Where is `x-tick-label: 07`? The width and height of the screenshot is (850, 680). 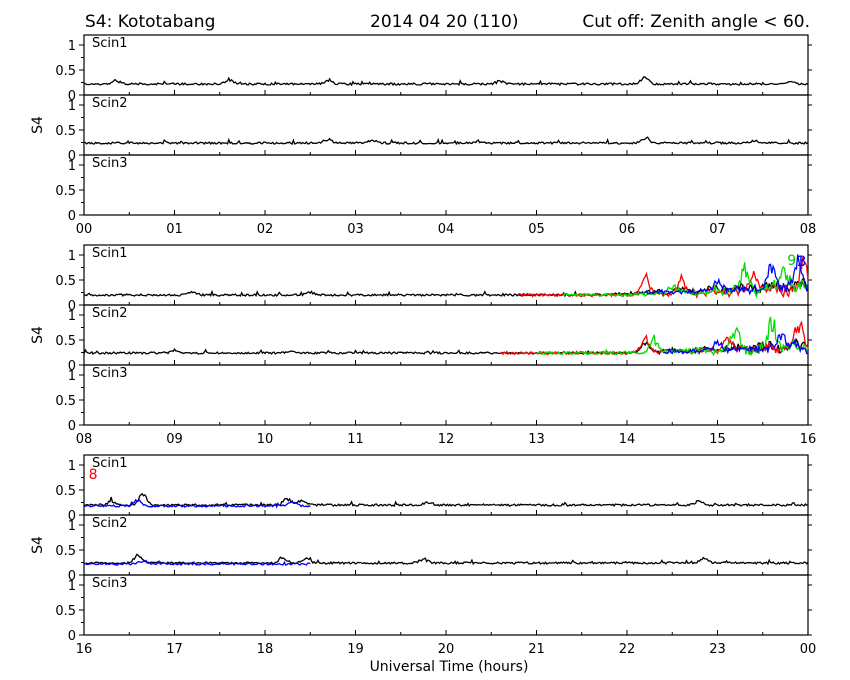
x-tick-label: 07 is located at coordinates (717, 229).